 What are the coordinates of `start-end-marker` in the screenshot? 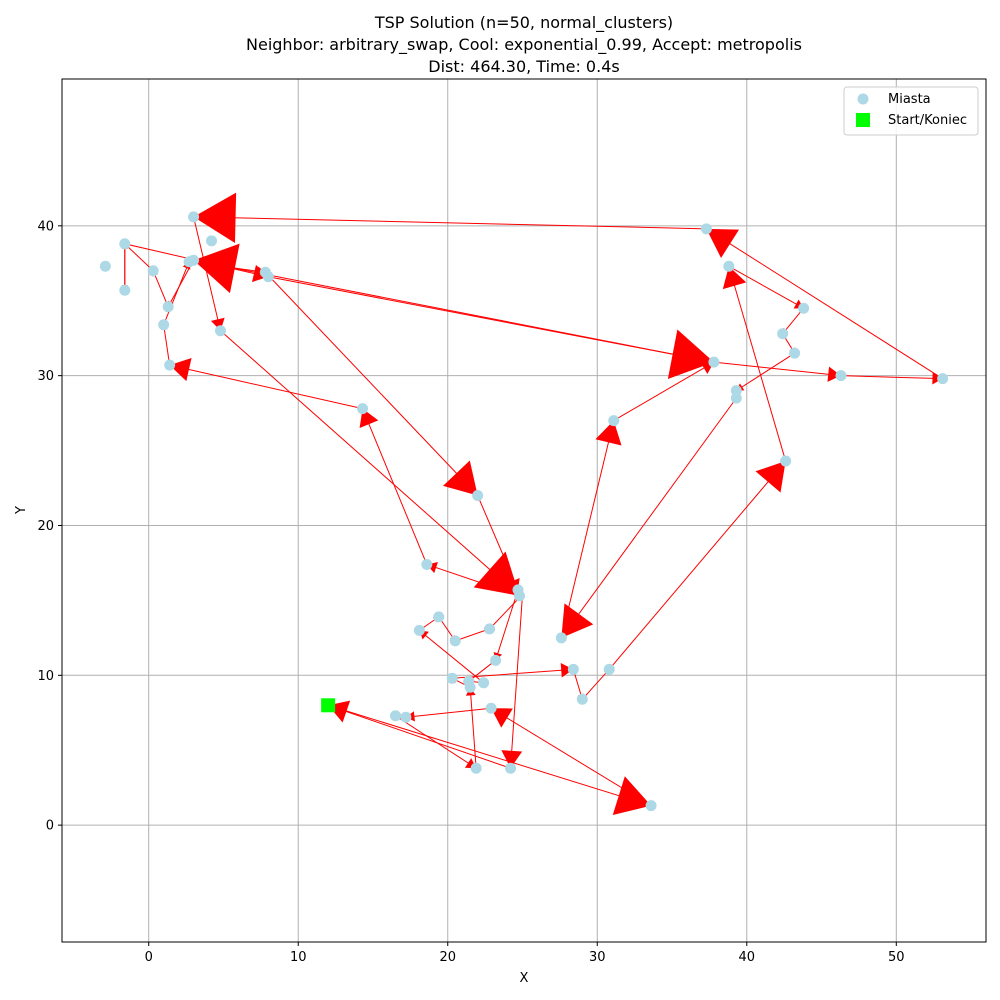 It's located at (328, 705).